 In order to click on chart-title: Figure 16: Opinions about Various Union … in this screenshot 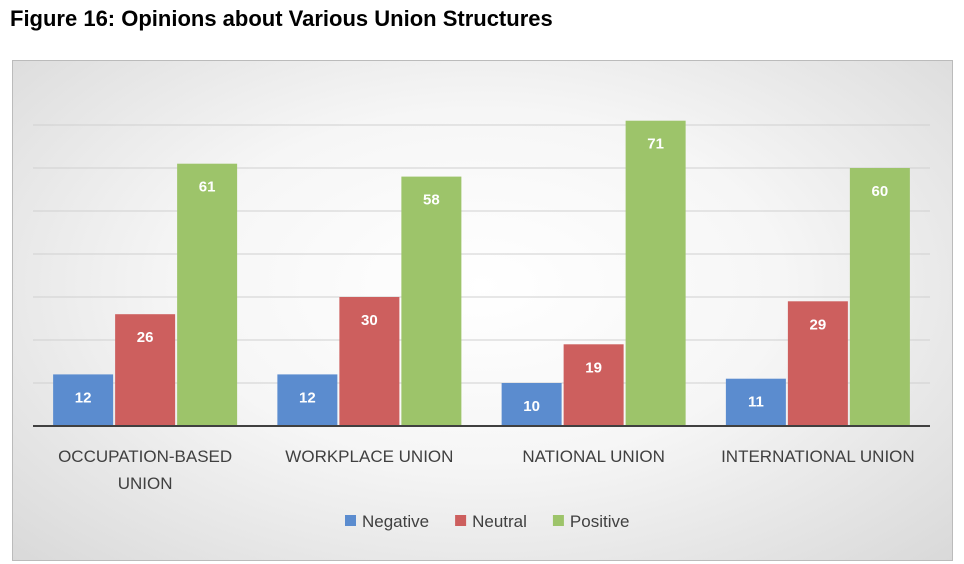, I will do `click(281, 18)`.